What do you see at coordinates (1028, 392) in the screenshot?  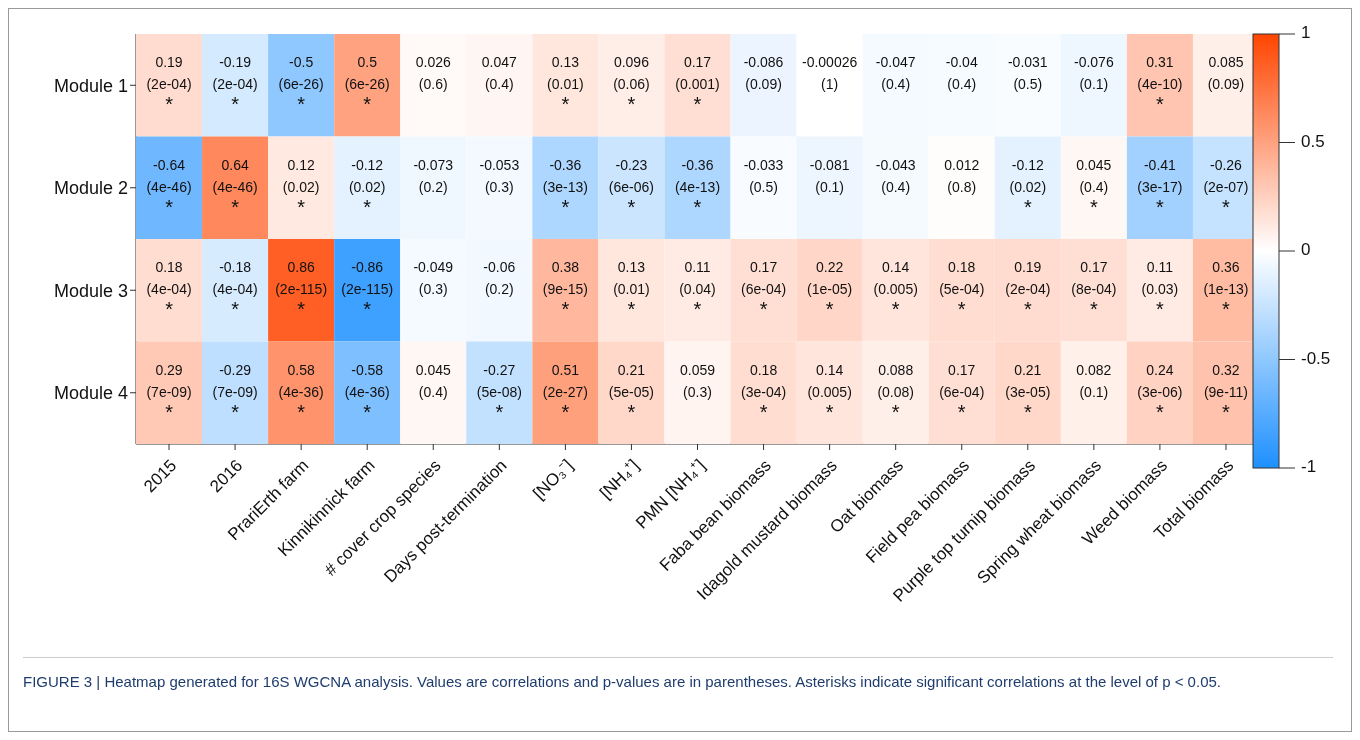 I see `data-label: 0.21 (3e-05) *` at bounding box center [1028, 392].